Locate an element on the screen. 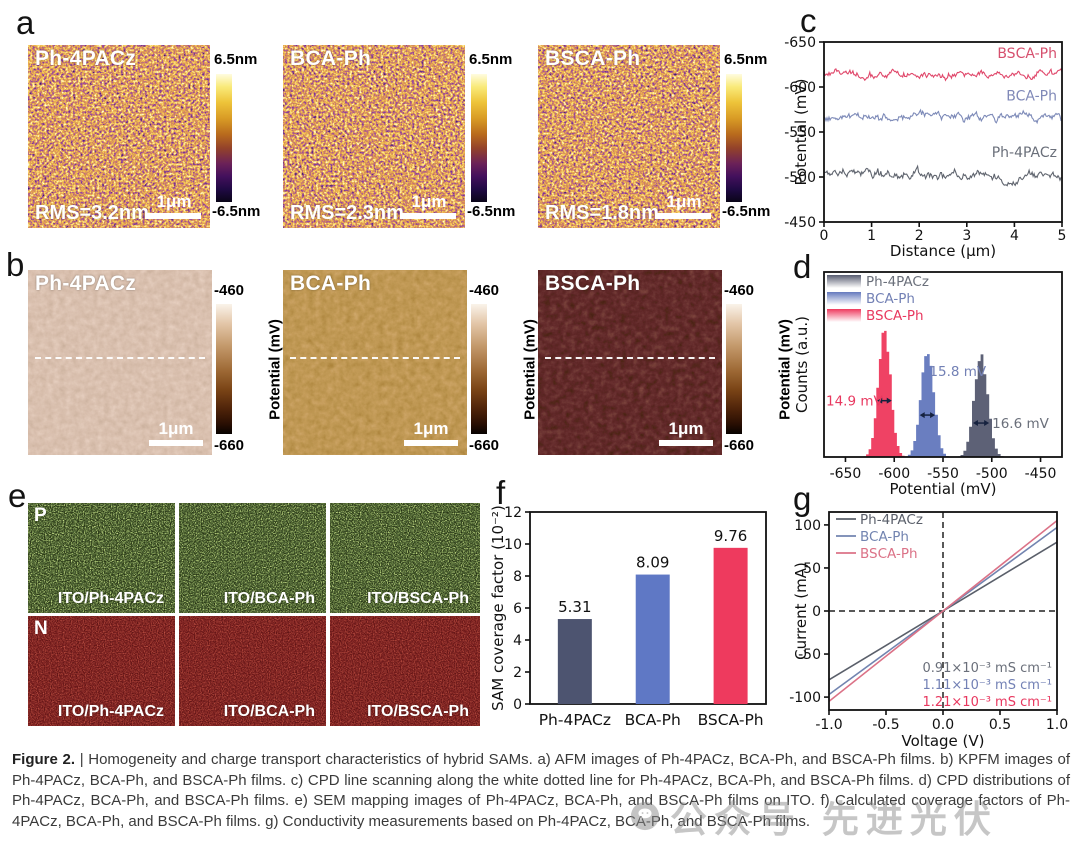  afm-image-ph-4pacz: Ph-4PACz RMS=3.2nm 1μm is located at coordinates (119, 136).